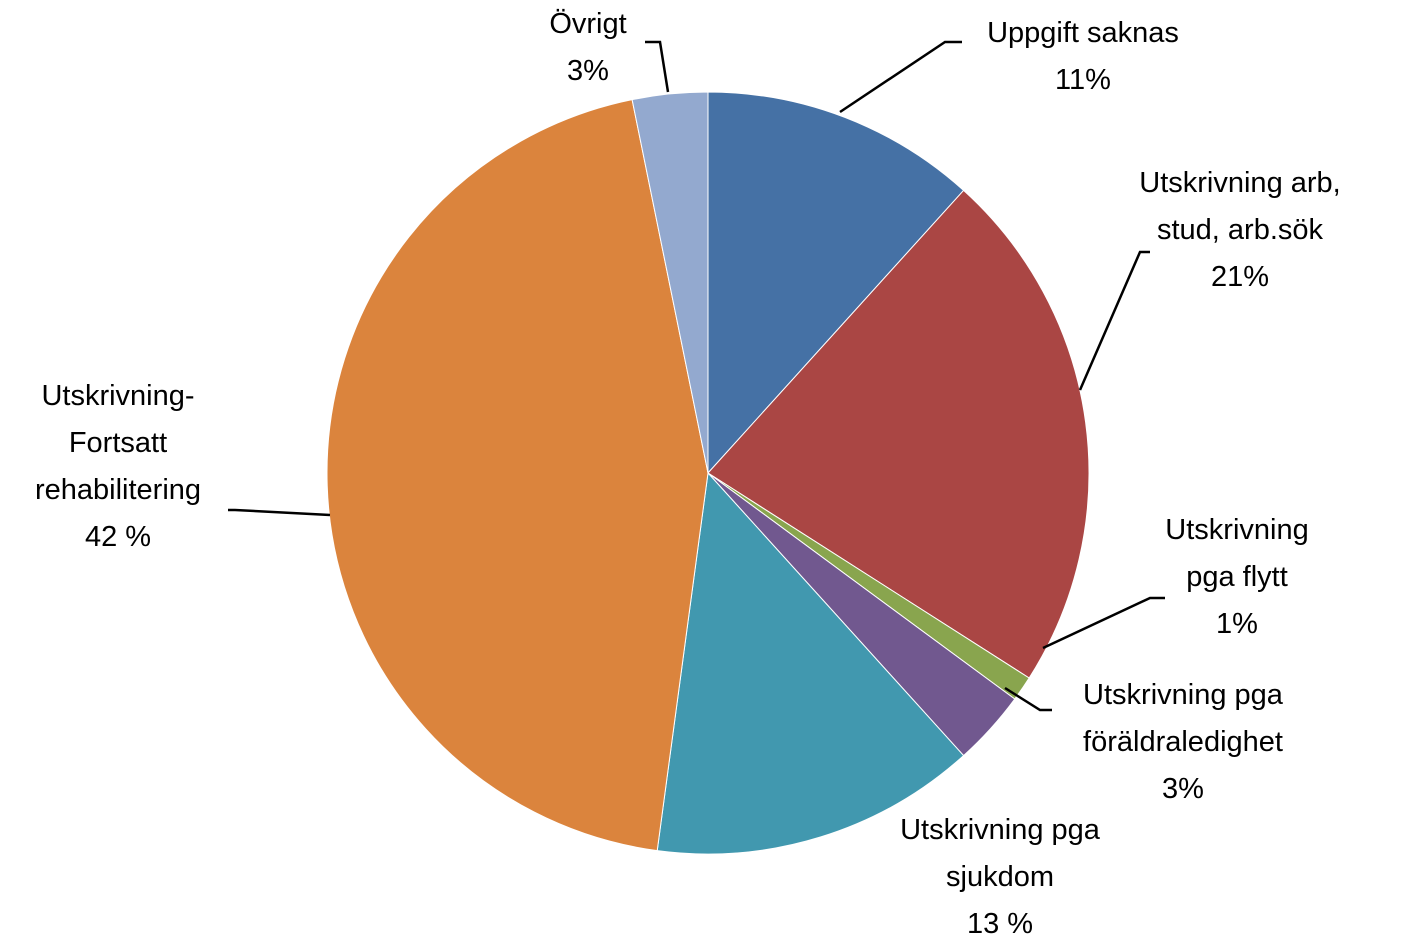 The image size is (1401, 941). I want to click on value-label: 13 %, so click(1000, 924).